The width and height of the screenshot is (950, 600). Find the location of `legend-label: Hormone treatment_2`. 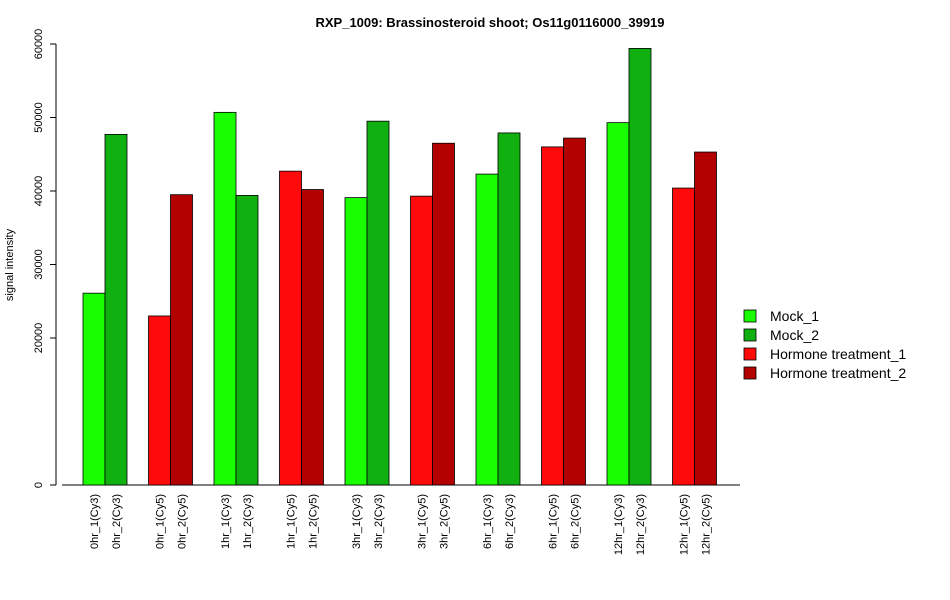

legend-label: Hormone treatment_2 is located at coordinates (838, 373).